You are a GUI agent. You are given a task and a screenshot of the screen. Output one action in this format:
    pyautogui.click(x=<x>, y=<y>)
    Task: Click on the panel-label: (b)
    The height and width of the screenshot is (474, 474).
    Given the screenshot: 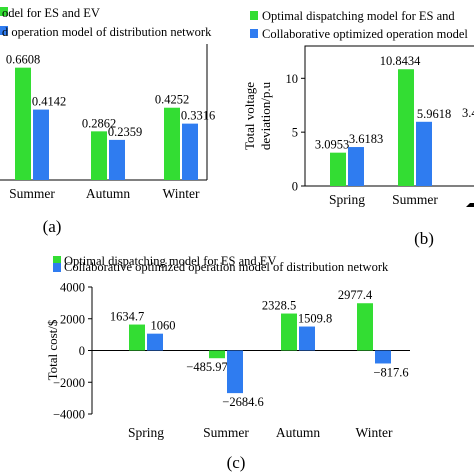 What is the action you would take?
    pyautogui.click(x=424, y=238)
    